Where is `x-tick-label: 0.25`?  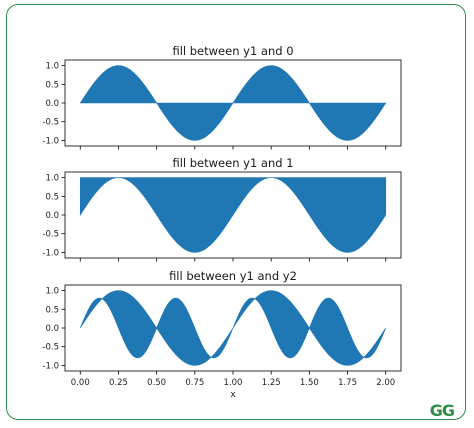
x-tick-label: 0.25 is located at coordinates (118, 383).